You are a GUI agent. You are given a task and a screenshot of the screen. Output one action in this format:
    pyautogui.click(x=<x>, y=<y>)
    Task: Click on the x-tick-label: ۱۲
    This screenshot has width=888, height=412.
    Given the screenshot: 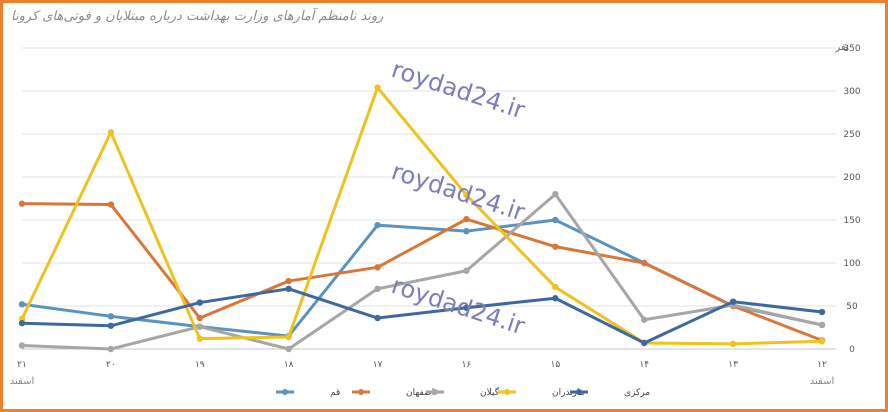 What is the action you would take?
    pyautogui.click(x=822, y=365)
    